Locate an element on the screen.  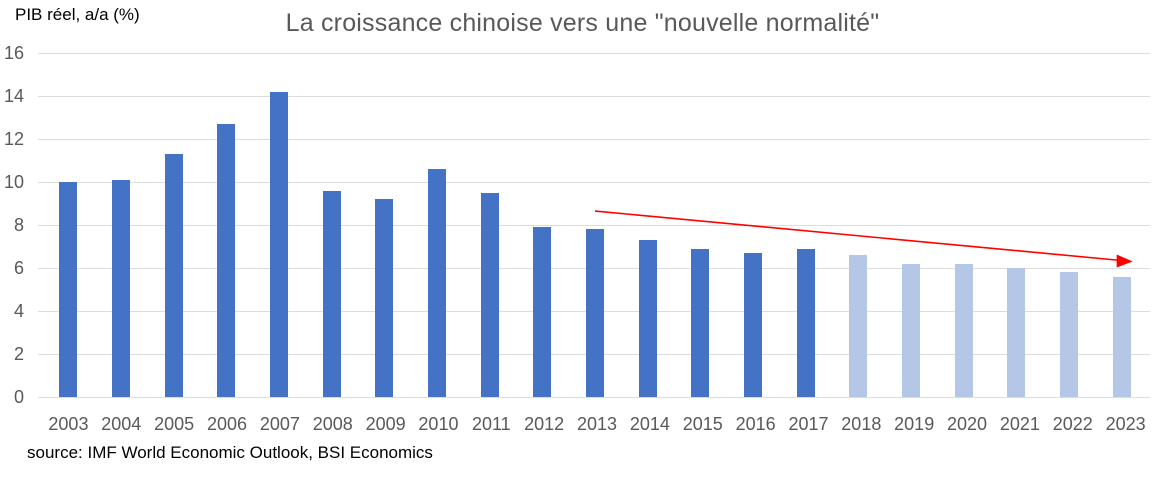
bar-slot-2021 is located at coordinates (1016, 225).